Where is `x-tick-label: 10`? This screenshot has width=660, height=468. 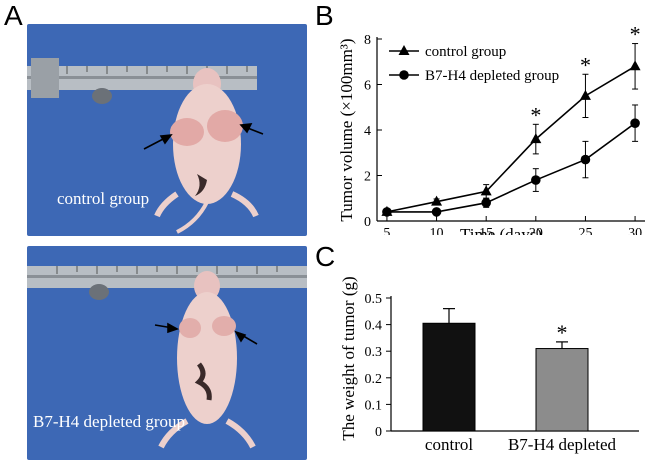
x-tick-label: 10 is located at coordinates (437, 230).